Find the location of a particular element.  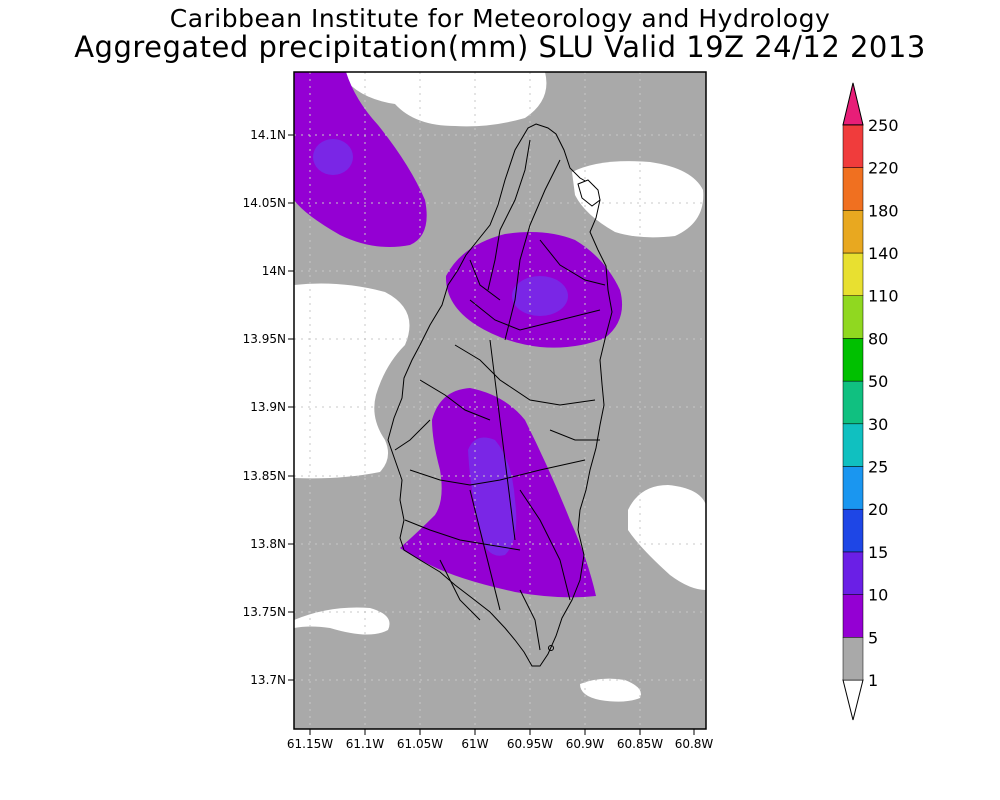

lon-label: 60.9W is located at coordinates (585, 744).